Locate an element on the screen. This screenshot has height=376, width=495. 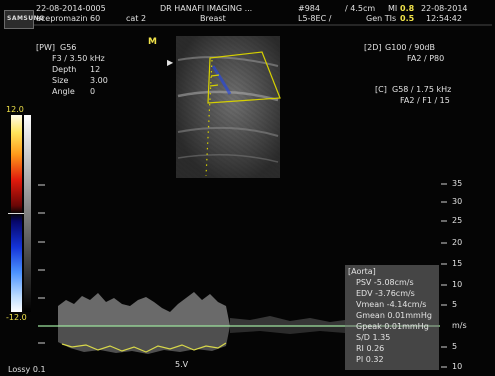
measurement-gmean: Gmean 0.01mmHg is located at coordinates (394, 315).